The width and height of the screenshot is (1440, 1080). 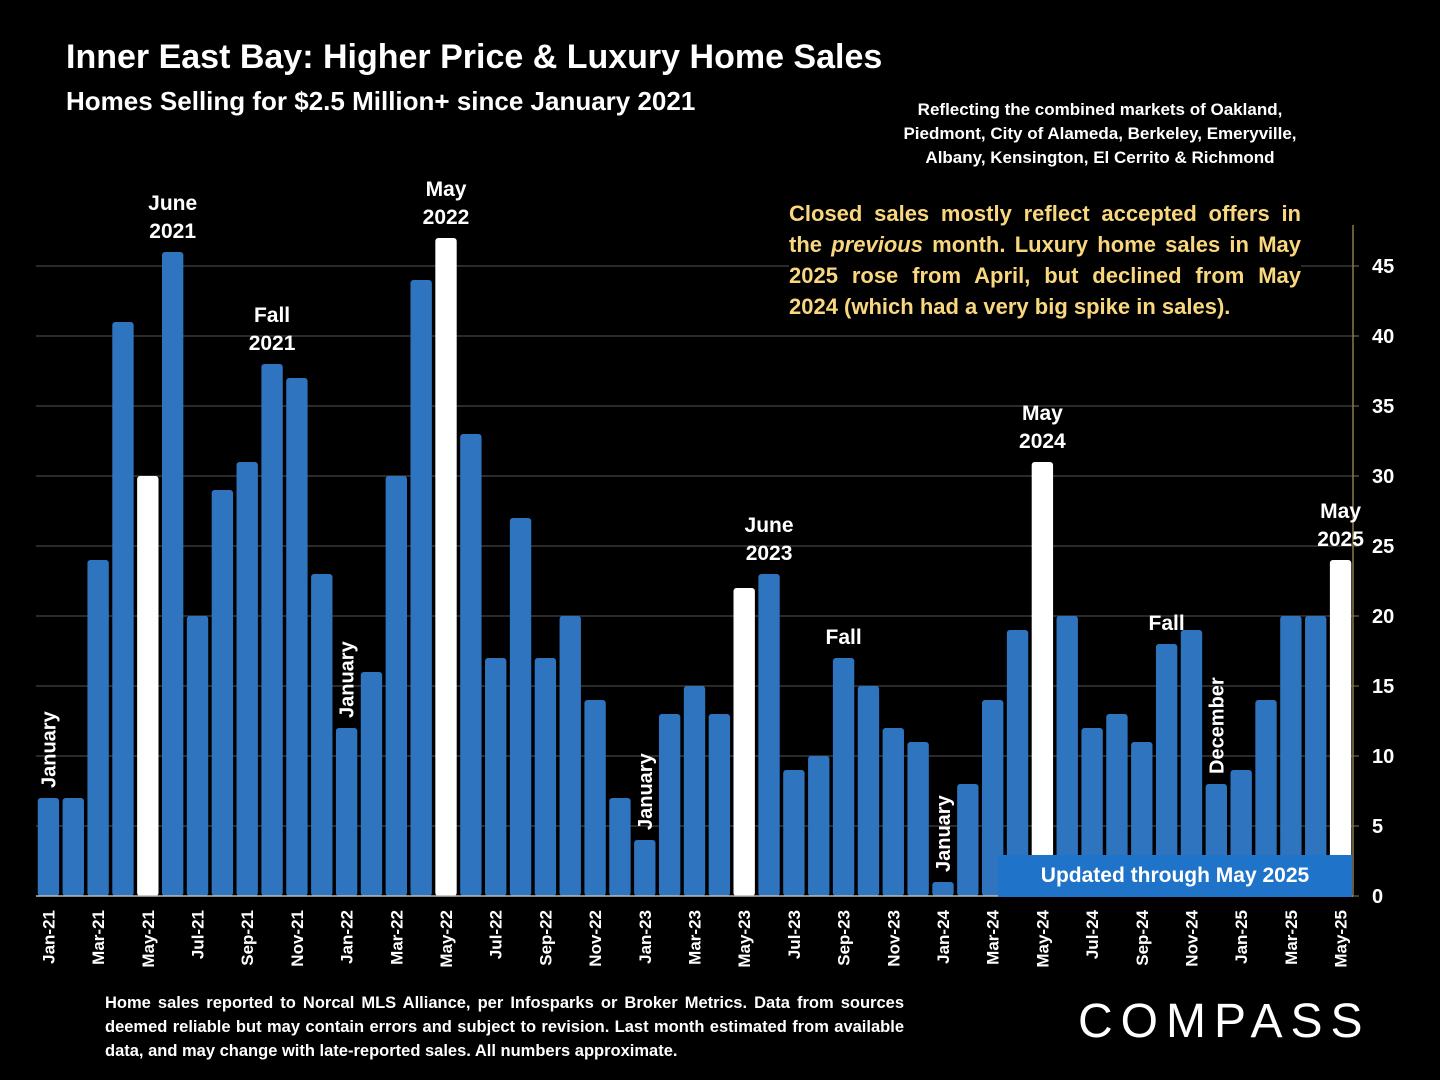 What do you see at coordinates (893, 938) in the screenshot?
I see `x-tick-label: Nov-23` at bounding box center [893, 938].